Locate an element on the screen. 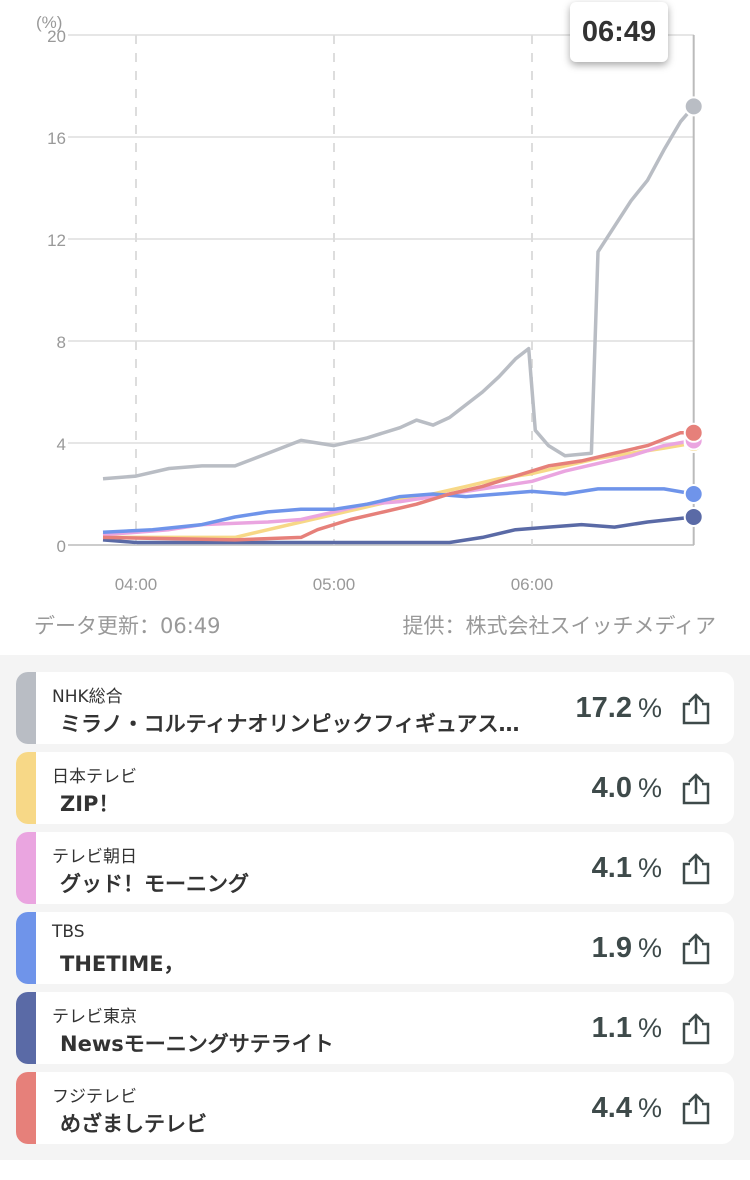  channel-item: NHK総合 ミラノ・コルティナオリンピックフィギュアスケート 17.2% is located at coordinates (375, 708).